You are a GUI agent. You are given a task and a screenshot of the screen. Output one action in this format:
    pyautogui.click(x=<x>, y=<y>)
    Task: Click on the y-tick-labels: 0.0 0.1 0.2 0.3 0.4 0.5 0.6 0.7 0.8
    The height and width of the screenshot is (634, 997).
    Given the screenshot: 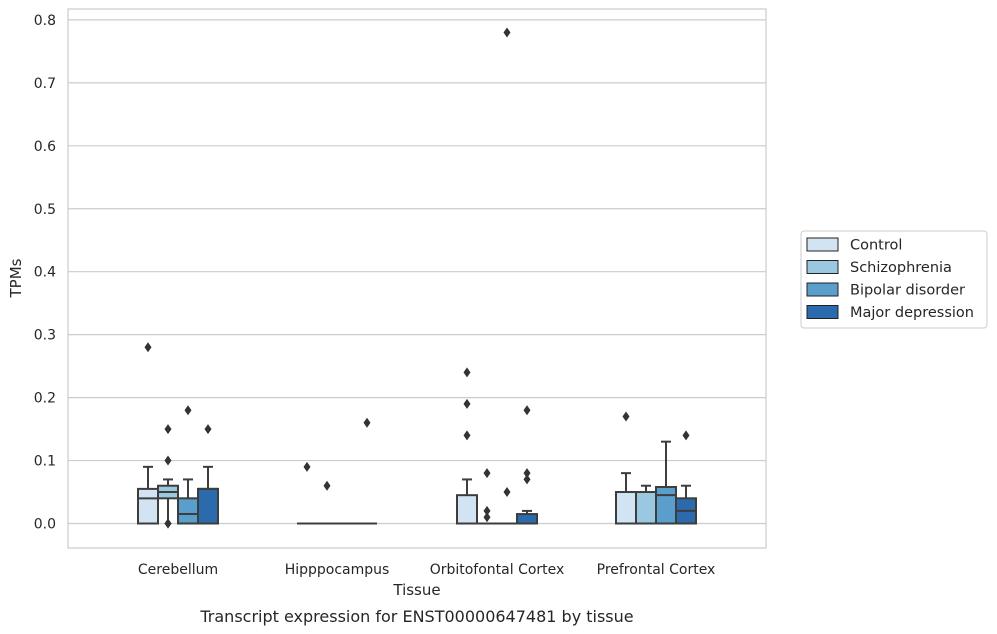 What is the action you would take?
    pyautogui.click(x=45, y=273)
    